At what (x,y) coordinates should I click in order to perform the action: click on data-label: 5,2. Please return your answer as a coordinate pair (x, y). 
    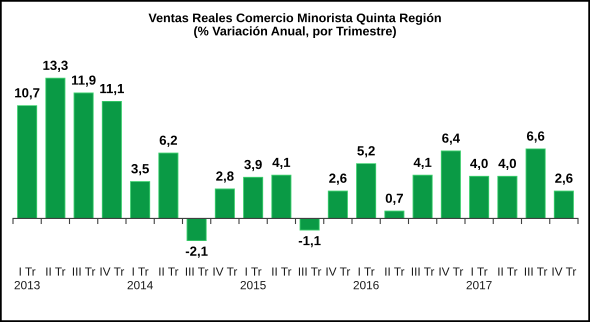
    Looking at the image, I should click on (366, 152).